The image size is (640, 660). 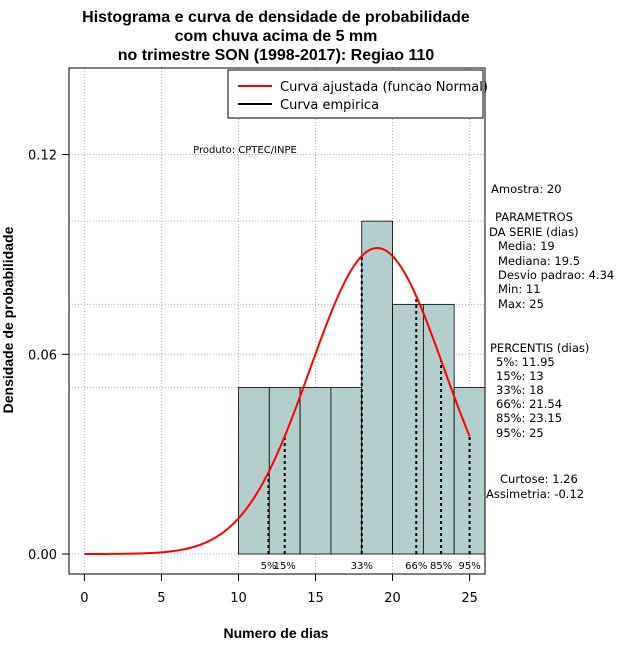 I want to click on param-min: Min: 11, so click(x=519, y=289).